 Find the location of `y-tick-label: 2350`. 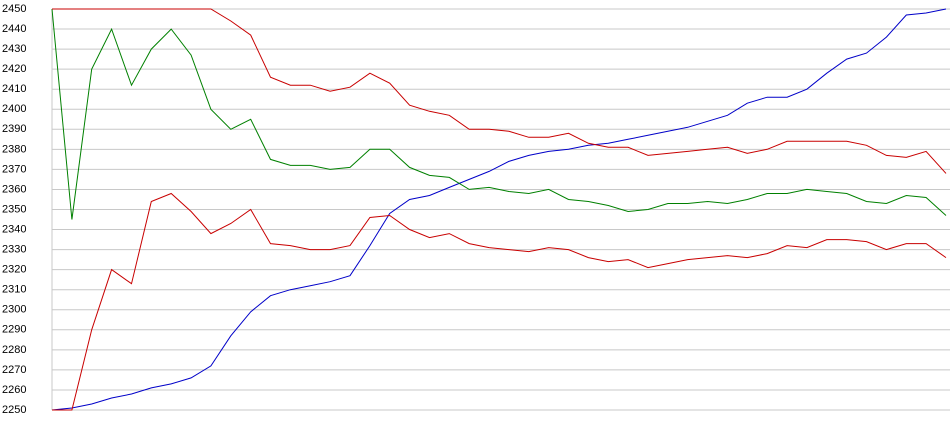

y-tick-label: 2350 is located at coordinates (14, 209).